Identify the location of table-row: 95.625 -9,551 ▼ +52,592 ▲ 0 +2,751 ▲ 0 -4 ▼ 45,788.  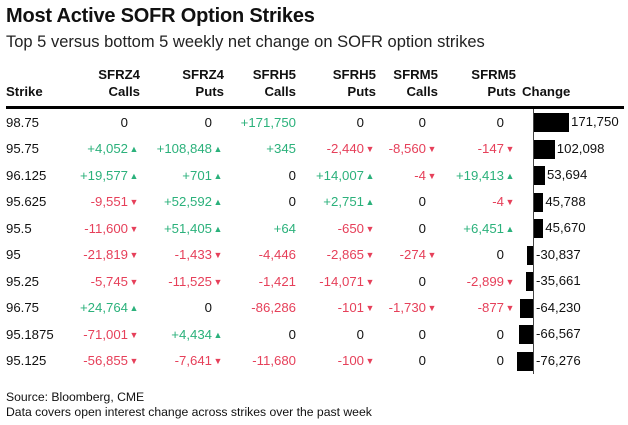
(315, 202).